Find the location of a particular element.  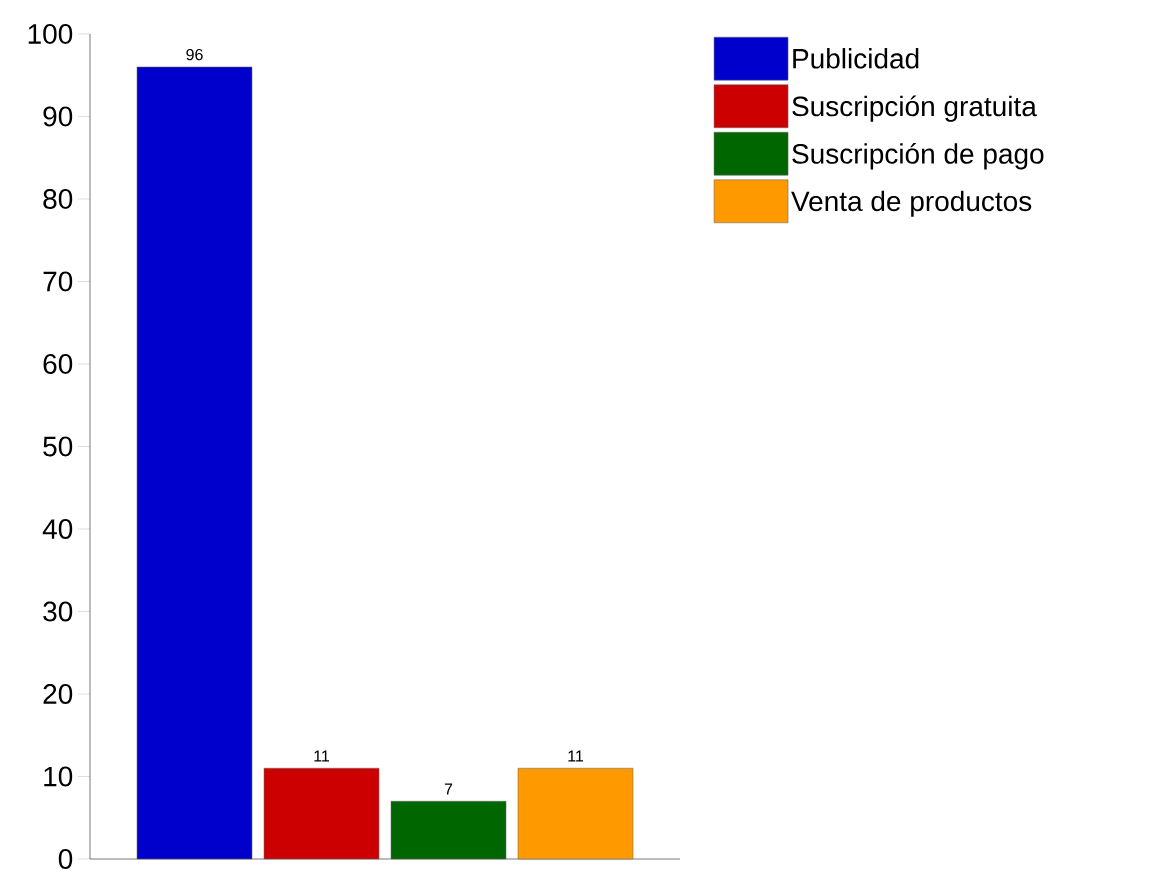

data-label: 7 is located at coordinates (448, 789).